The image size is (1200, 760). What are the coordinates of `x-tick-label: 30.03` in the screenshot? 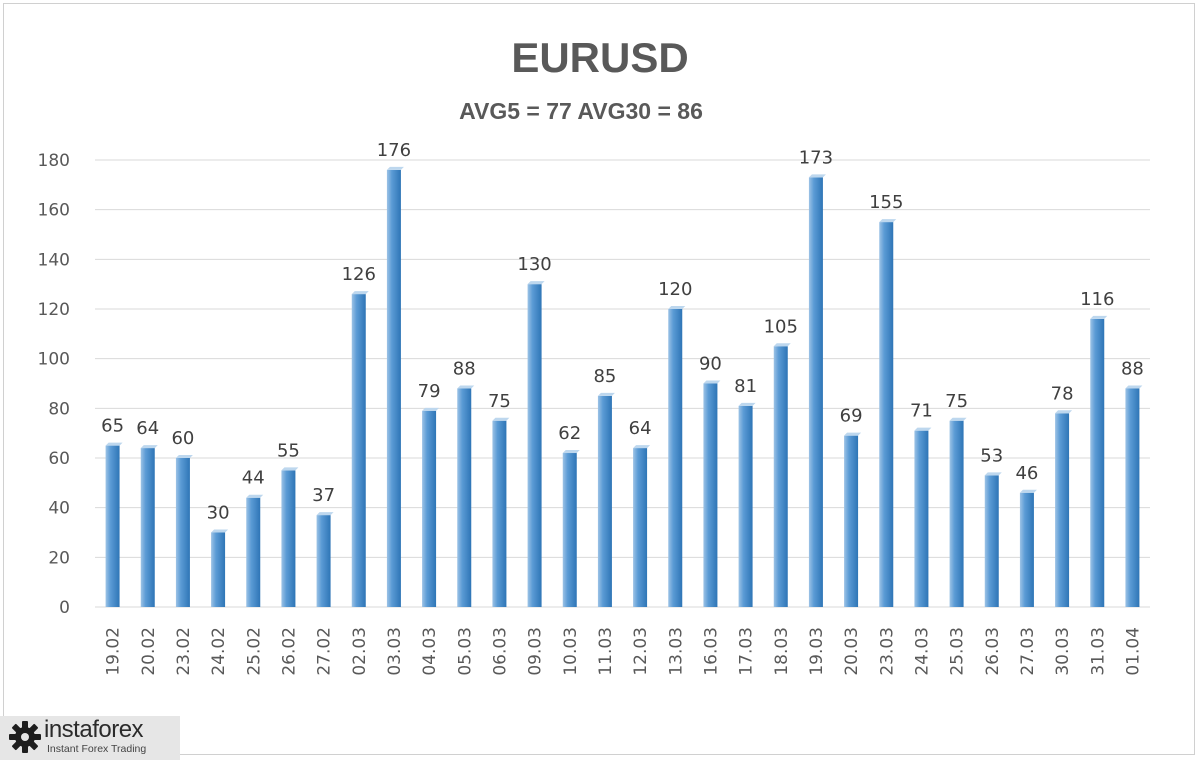 It's located at (1063, 651).